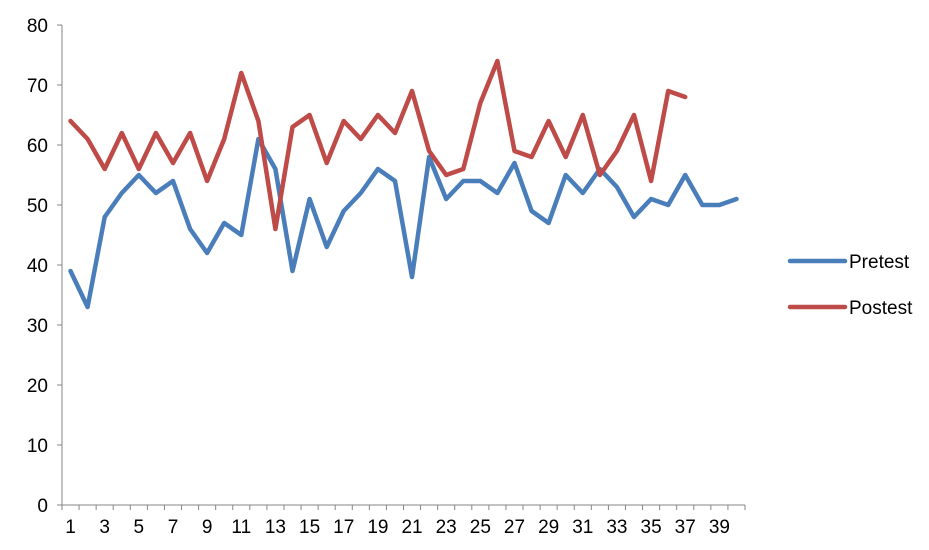 This screenshot has height=550, width=929. What do you see at coordinates (37, 446) in the screenshot?
I see `y-tick-label: 10` at bounding box center [37, 446].